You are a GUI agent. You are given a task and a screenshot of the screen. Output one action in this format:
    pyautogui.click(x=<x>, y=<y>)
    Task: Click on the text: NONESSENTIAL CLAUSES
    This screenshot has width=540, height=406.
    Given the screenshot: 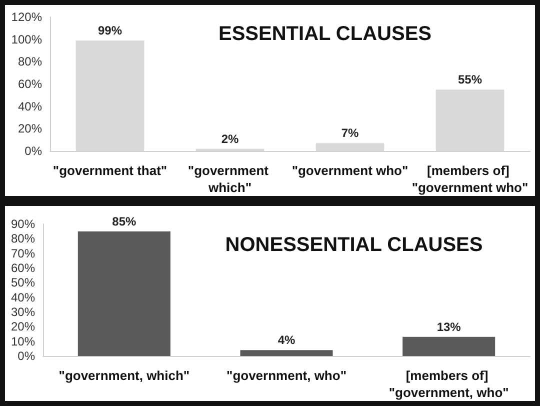 What is the action you would take?
    pyautogui.click(x=354, y=245)
    